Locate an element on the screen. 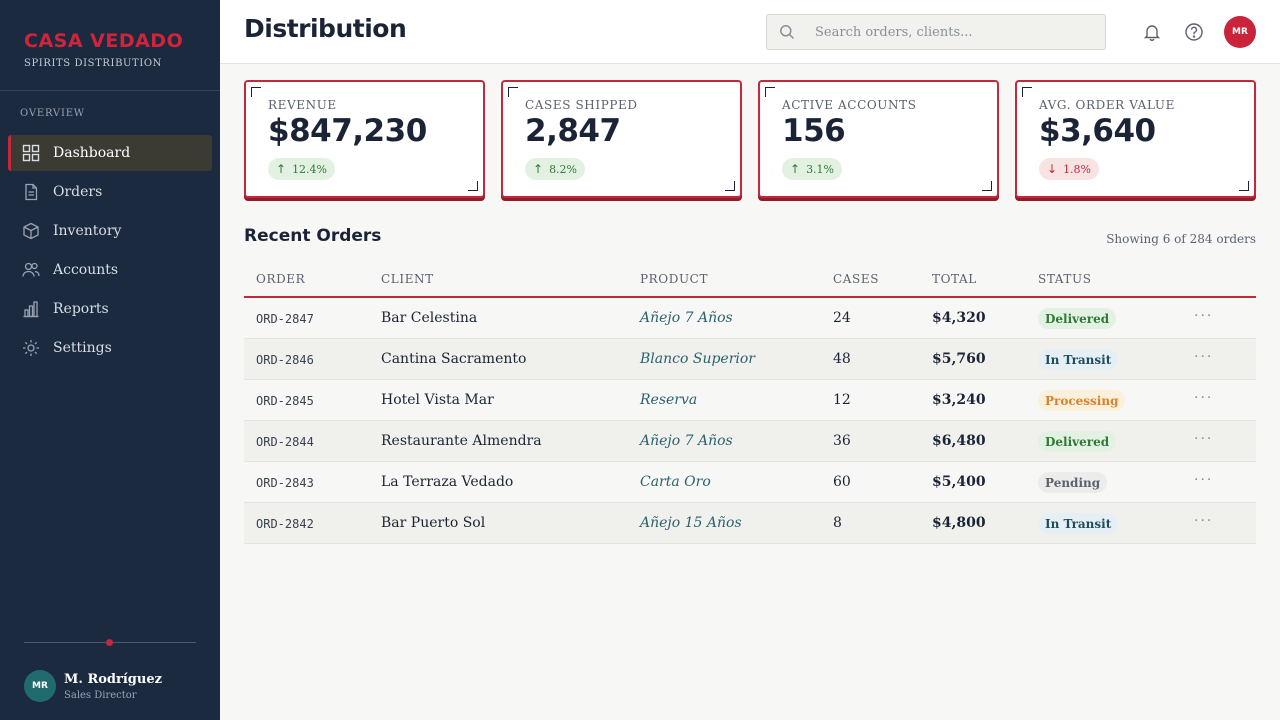 This screenshot has height=720, width=1280. avatar: MR is located at coordinates (40, 686).